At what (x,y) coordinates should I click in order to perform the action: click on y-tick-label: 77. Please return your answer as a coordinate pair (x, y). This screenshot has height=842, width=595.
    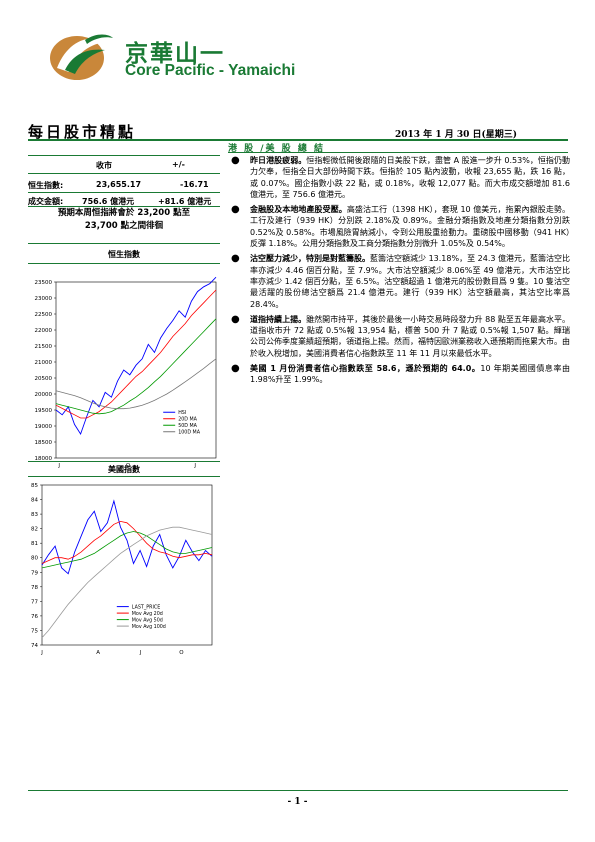
    Looking at the image, I should click on (34, 602).